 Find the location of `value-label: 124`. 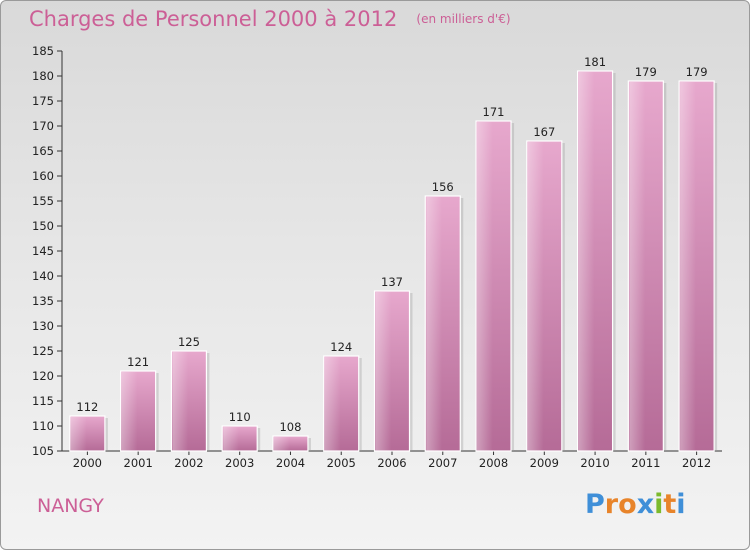

value-label: 124 is located at coordinates (341, 347).